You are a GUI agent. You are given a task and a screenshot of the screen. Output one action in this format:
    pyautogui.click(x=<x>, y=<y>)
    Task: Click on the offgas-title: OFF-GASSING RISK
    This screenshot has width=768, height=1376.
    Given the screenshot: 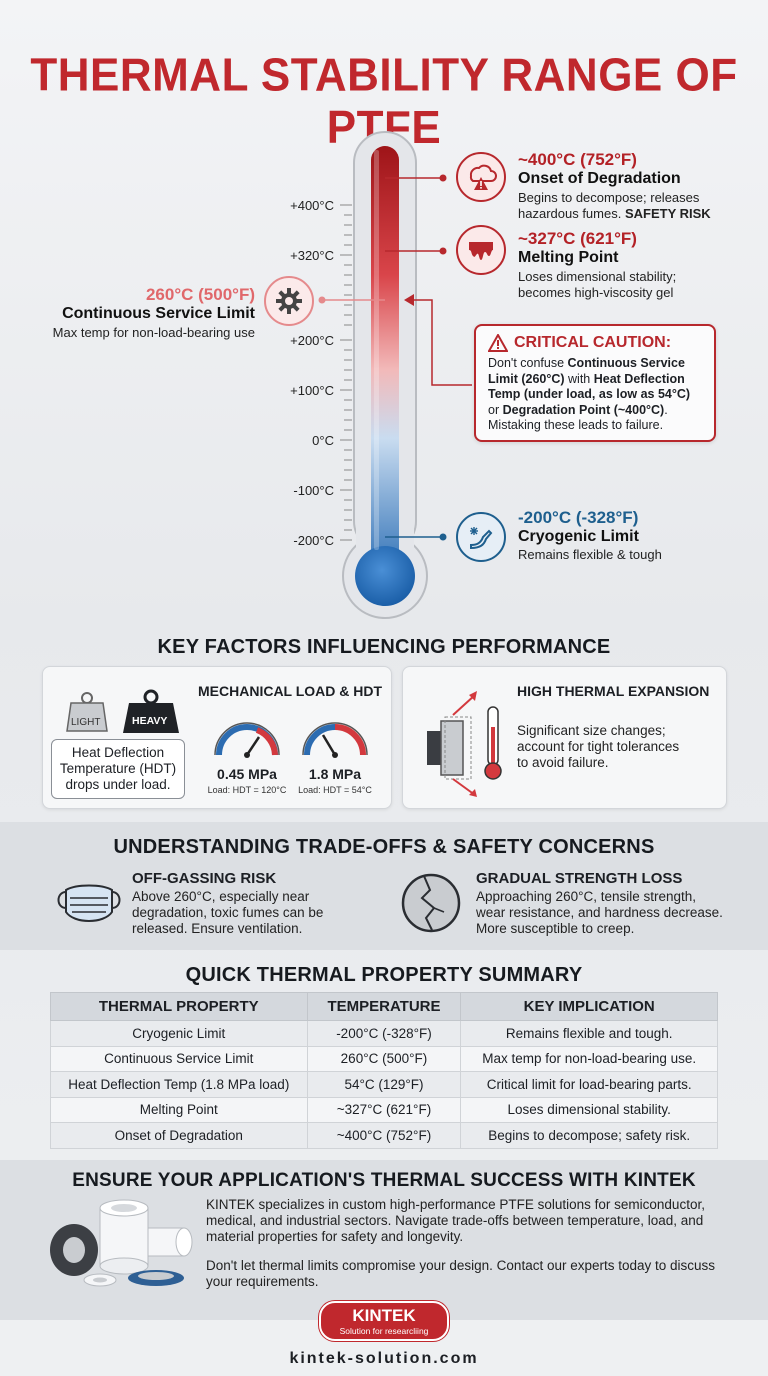 What is the action you would take?
    pyautogui.click(x=204, y=878)
    